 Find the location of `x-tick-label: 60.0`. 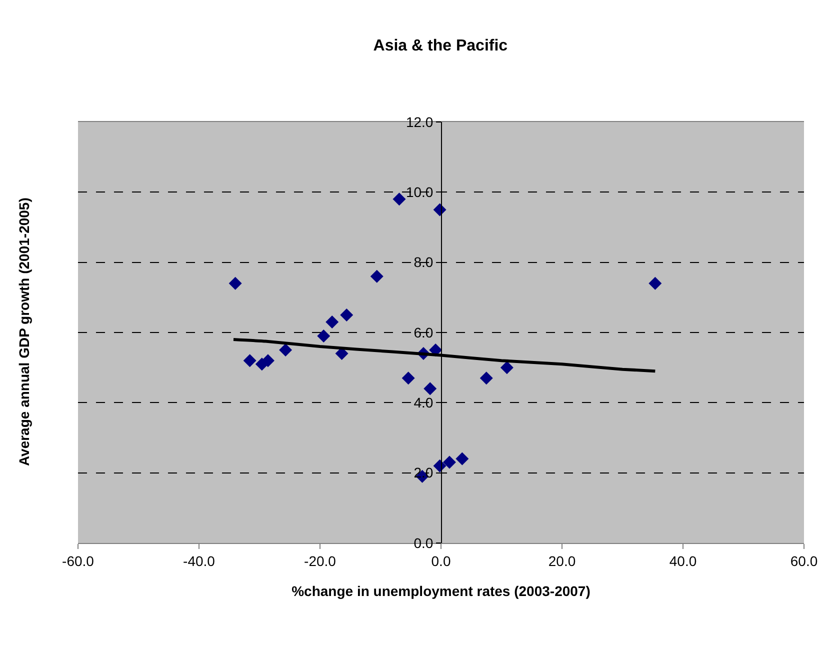

x-tick-label: 60.0 is located at coordinates (804, 560).